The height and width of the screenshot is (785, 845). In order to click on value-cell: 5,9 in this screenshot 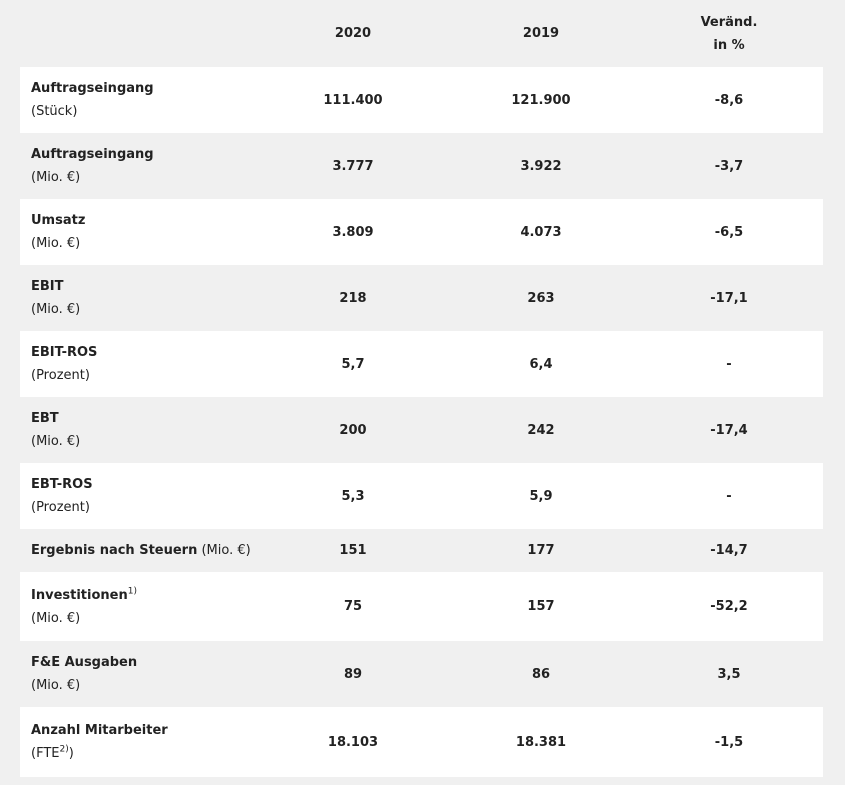, I will do `click(541, 496)`.